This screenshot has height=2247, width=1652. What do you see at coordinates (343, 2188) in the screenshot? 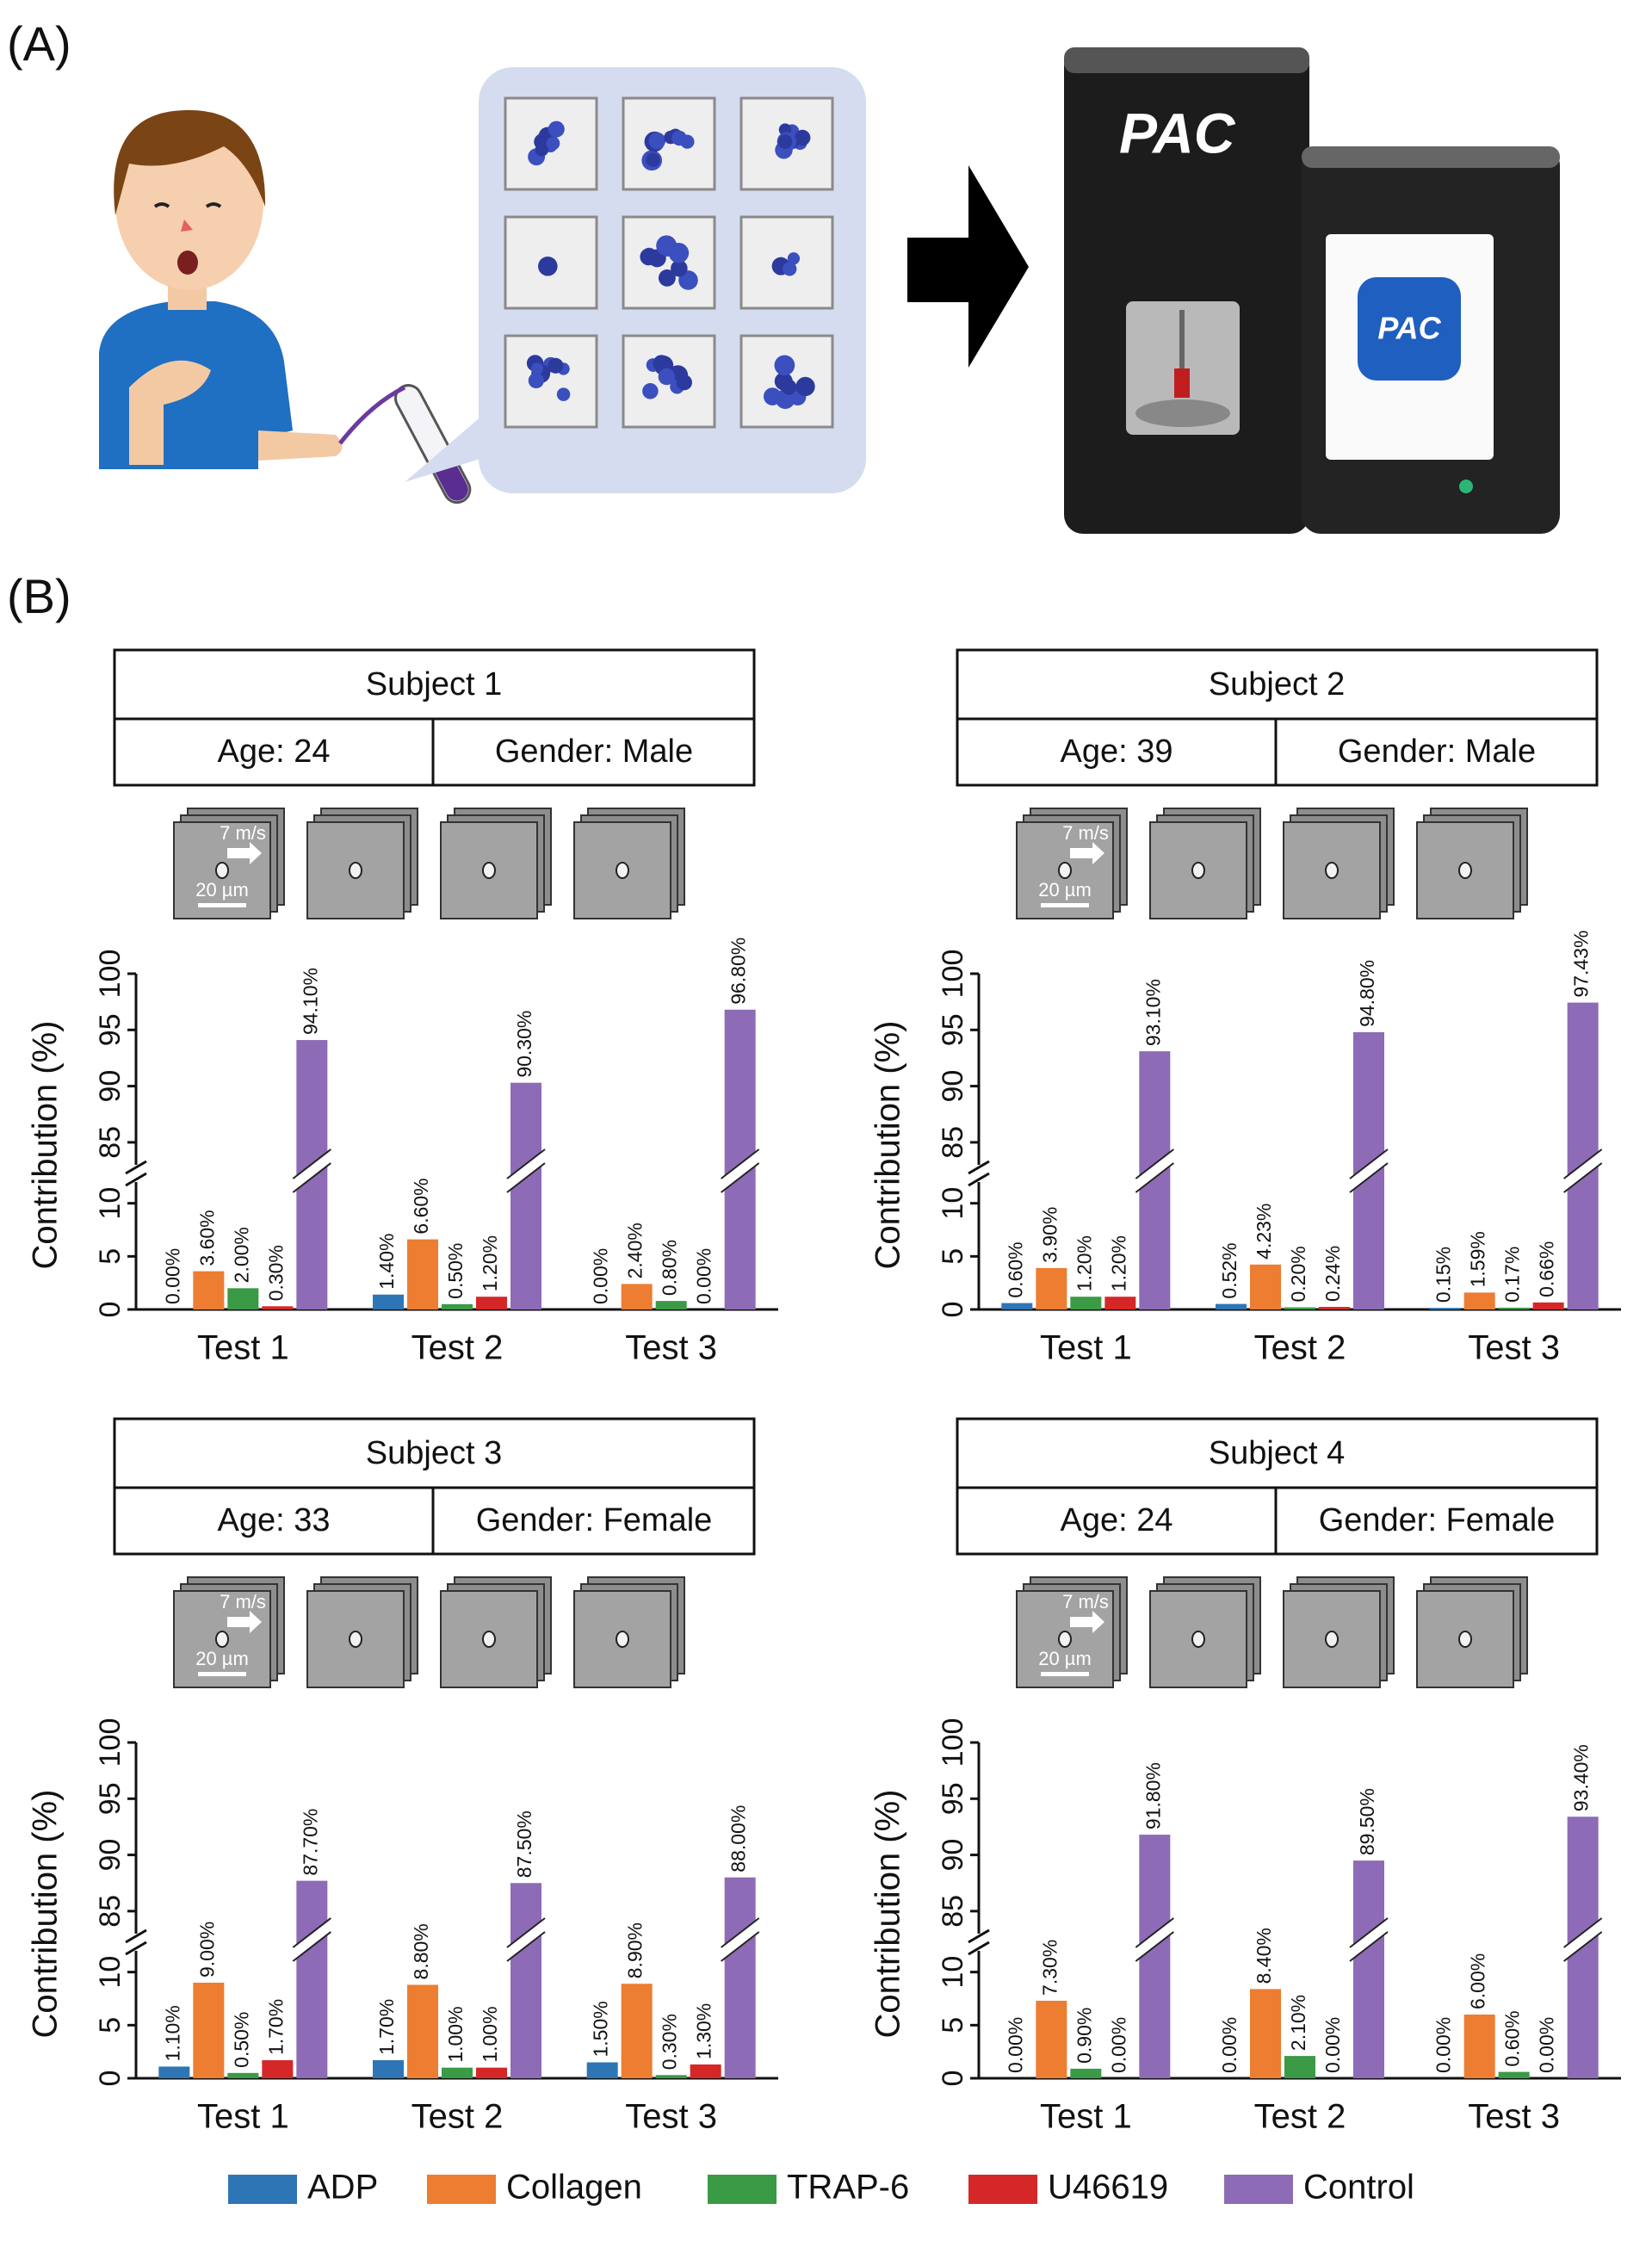
I see `legend-label: ADP` at bounding box center [343, 2188].